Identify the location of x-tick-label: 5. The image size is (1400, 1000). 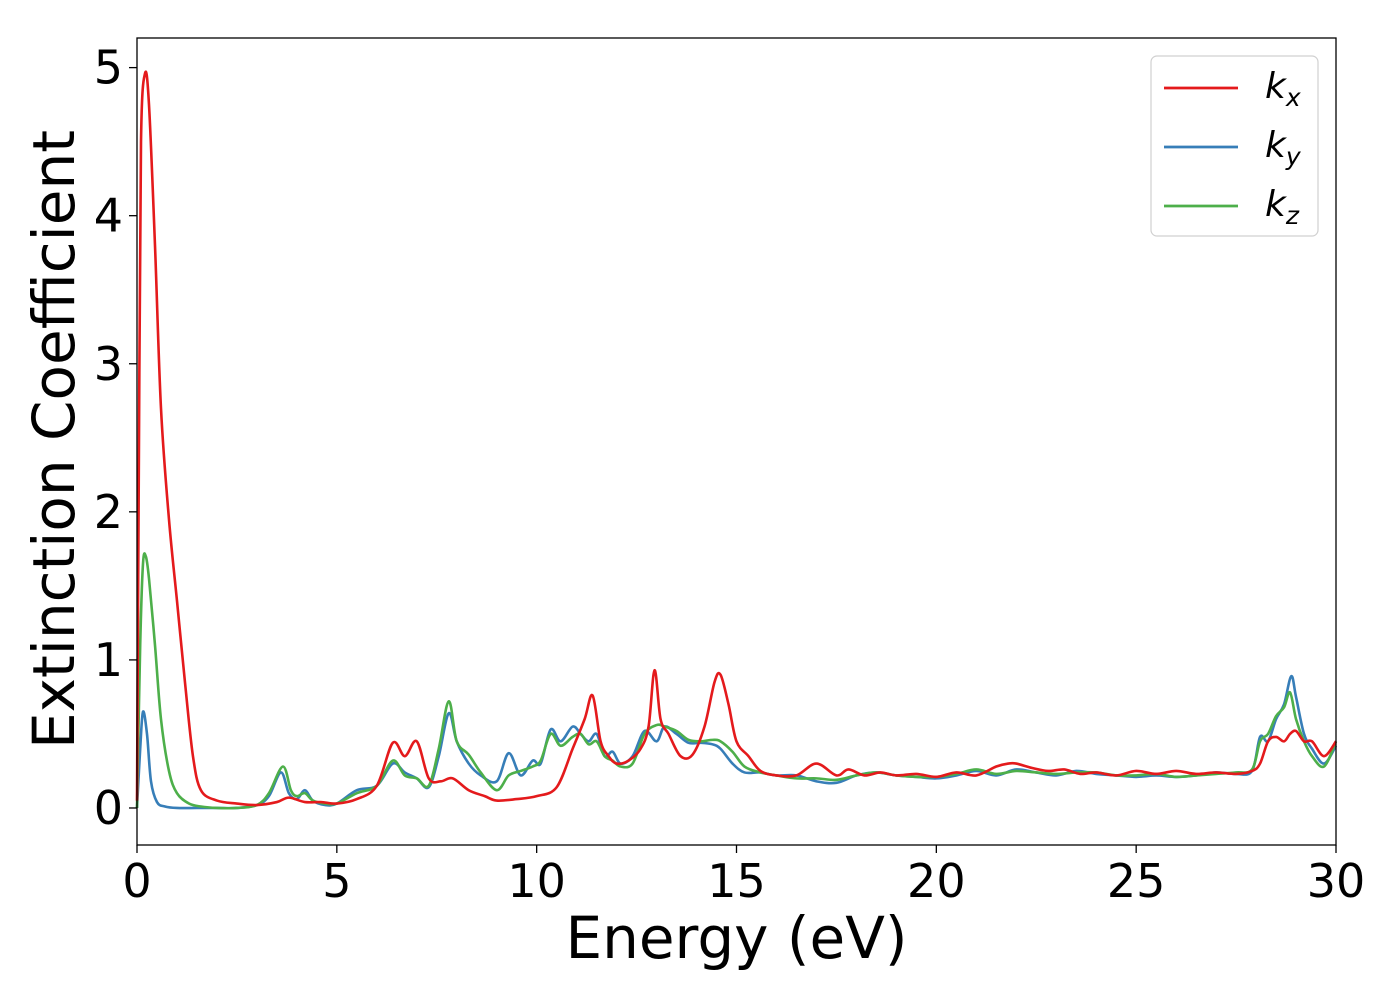
(336, 881).